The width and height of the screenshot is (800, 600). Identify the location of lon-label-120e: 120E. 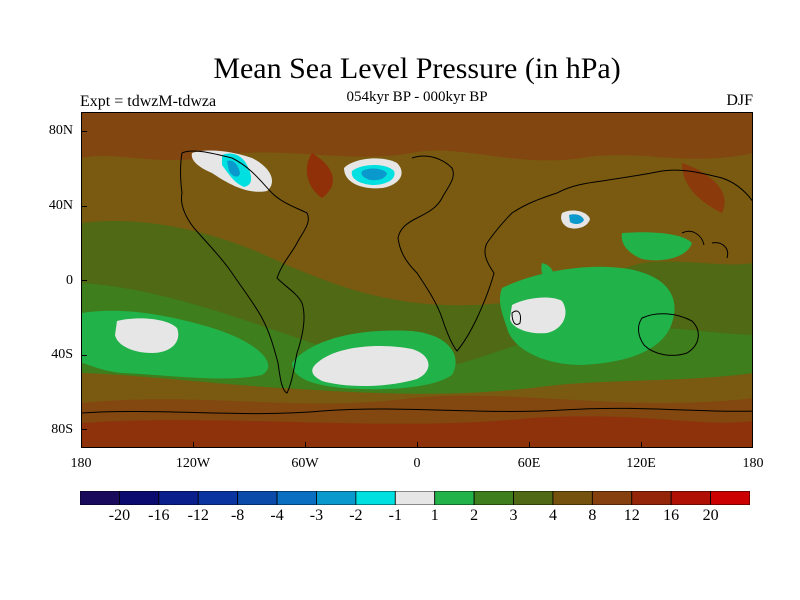
(641, 463).